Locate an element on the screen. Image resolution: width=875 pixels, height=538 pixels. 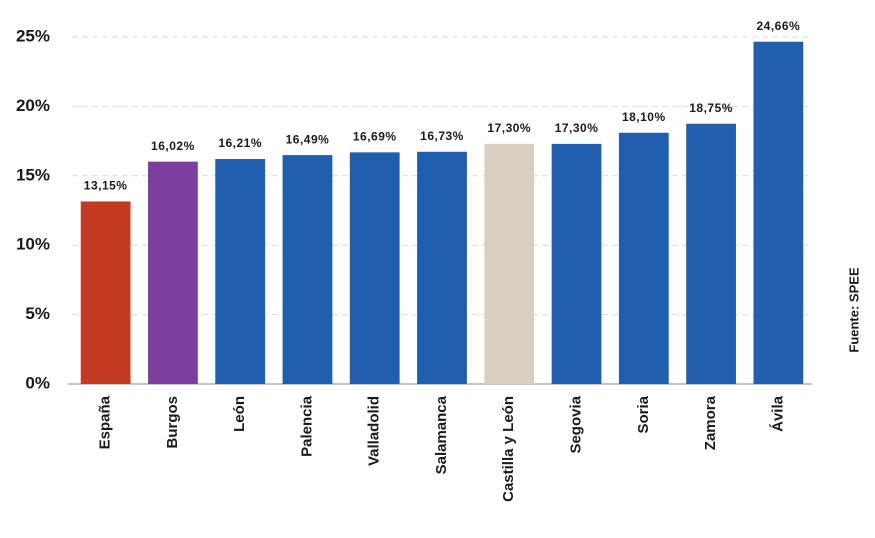
value-label: 16,21% is located at coordinates (240, 143).